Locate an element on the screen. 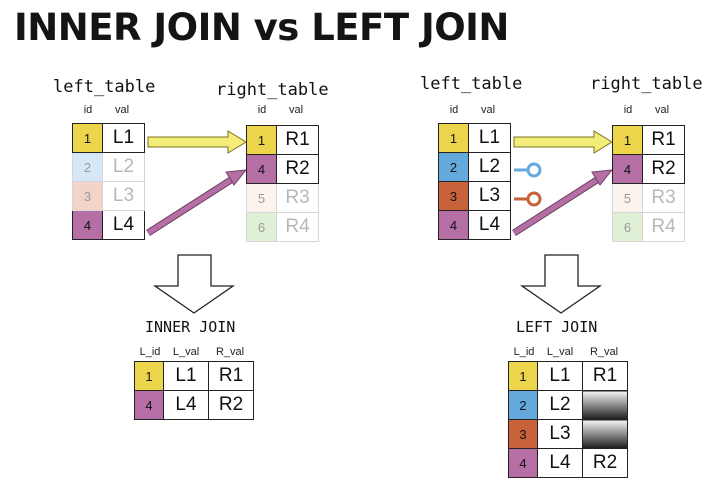  match-arrow-id-4-fill is located at coordinates (191, 205).